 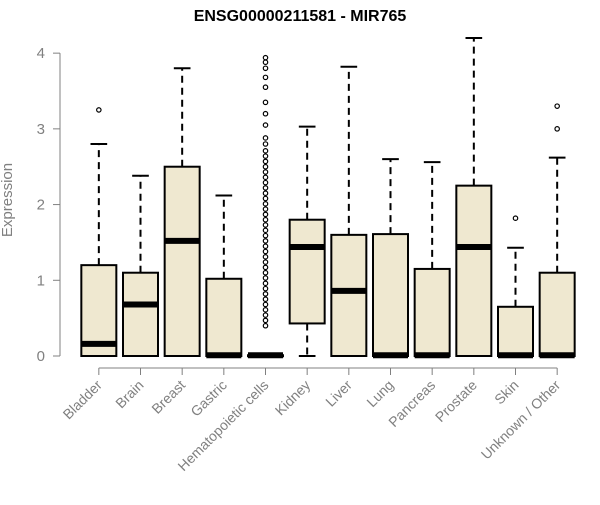 What do you see at coordinates (379, 393) in the screenshot?
I see `x-tick-label: Lung` at bounding box center [379, 393].